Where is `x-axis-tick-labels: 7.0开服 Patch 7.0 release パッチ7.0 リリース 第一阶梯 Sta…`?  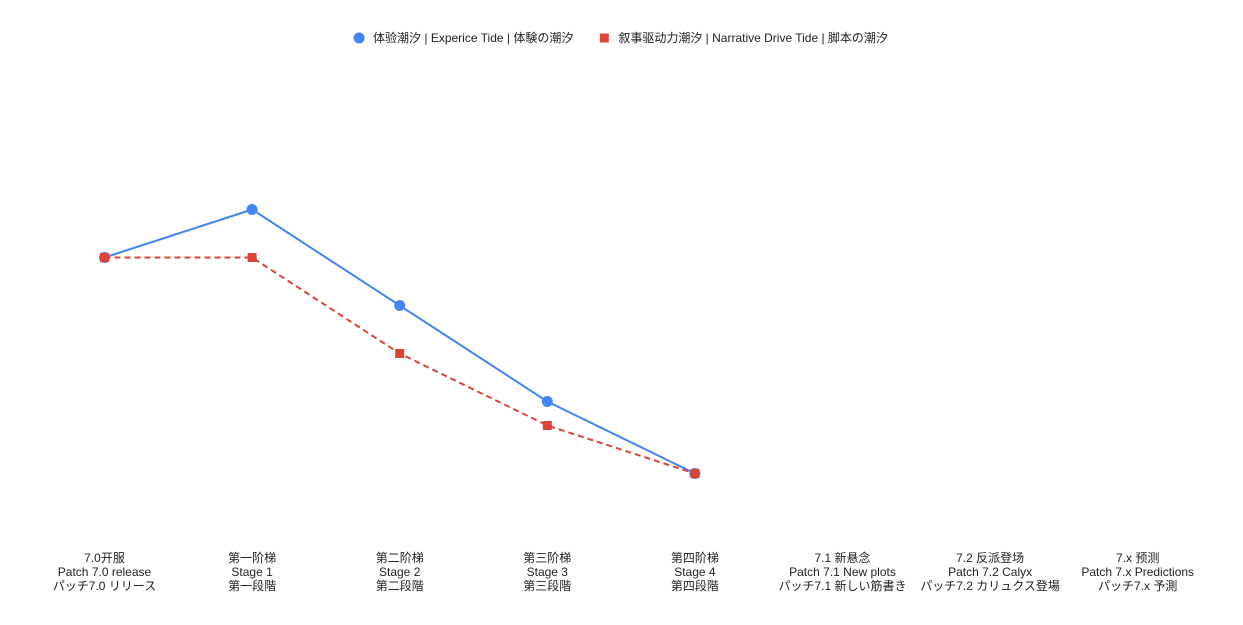 x-axis-tick-labels: 7.0开服 Patch 7.0 release パッチ7.0 リリース 第一阶梯 Sta… is located at coordinates (623, 571).